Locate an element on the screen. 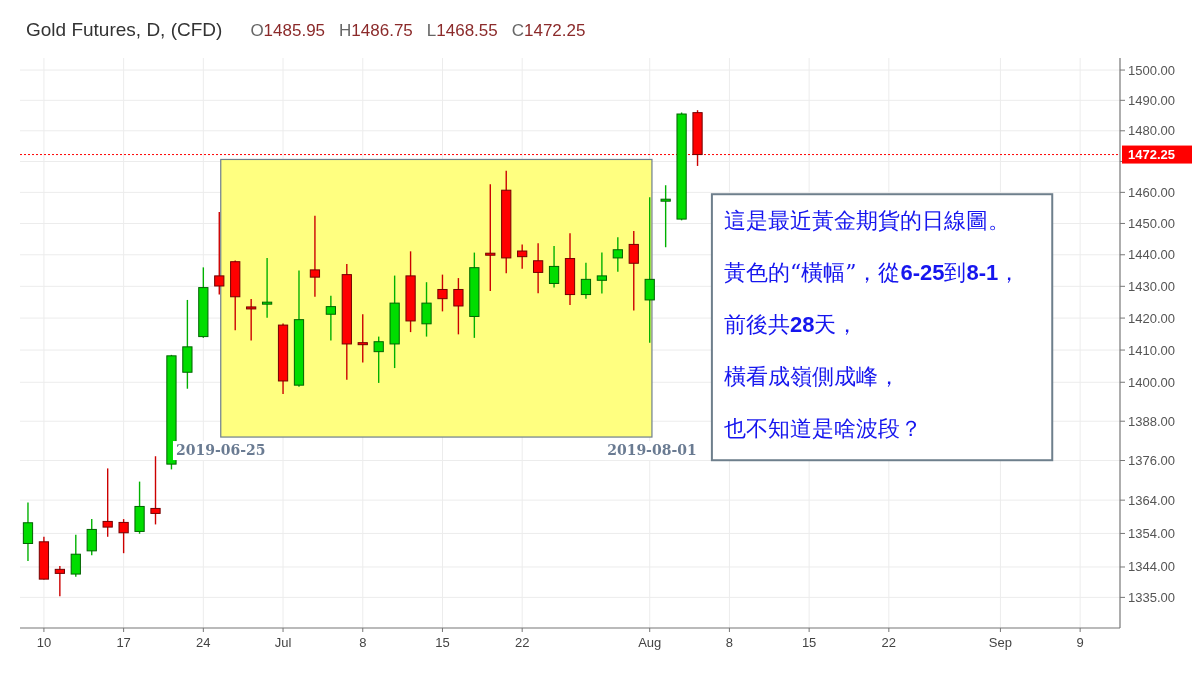 The width and height of the screenshot is (1200, 675). y-tick-label: 1400.00 is located at coordinates (1151, 382).